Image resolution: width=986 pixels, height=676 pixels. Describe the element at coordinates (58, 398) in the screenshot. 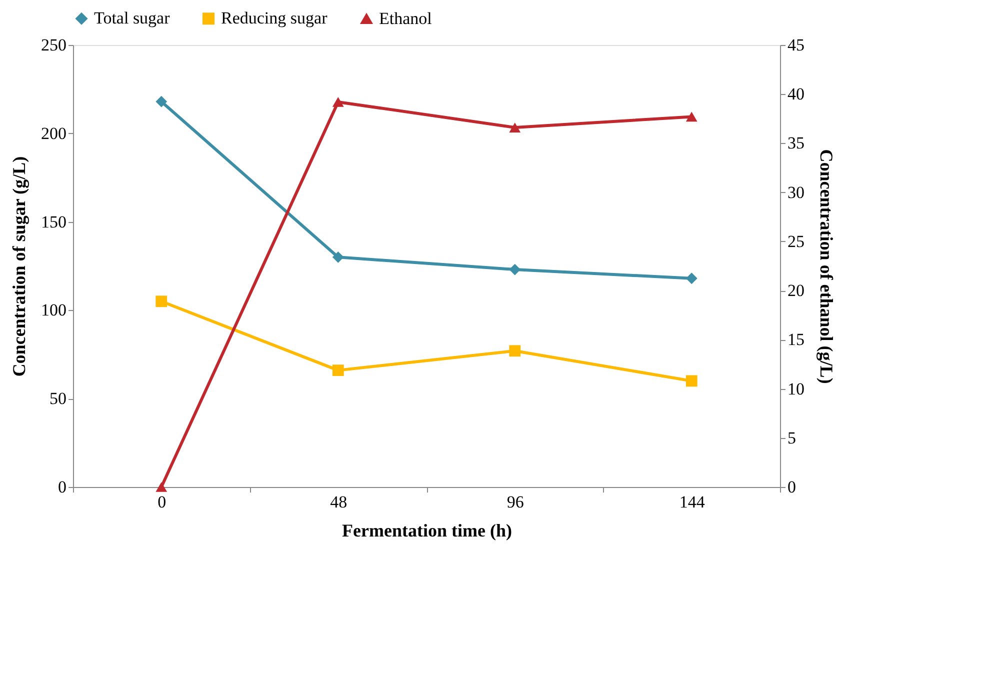

I see `y-tick-label: 50` at that location.